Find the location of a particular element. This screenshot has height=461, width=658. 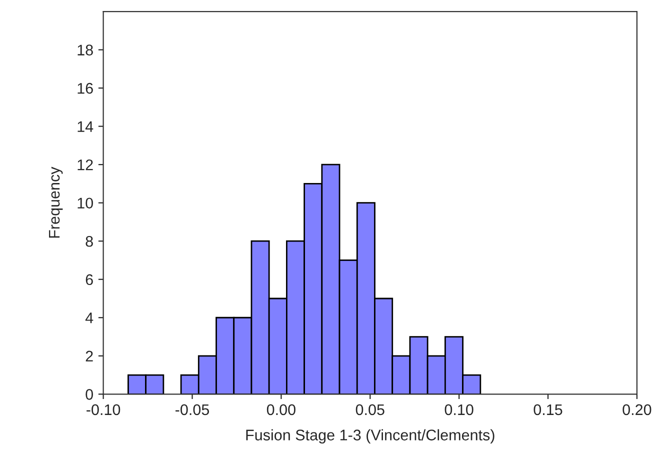

y-tick-label: 4 is located at coordinates (89, 318).